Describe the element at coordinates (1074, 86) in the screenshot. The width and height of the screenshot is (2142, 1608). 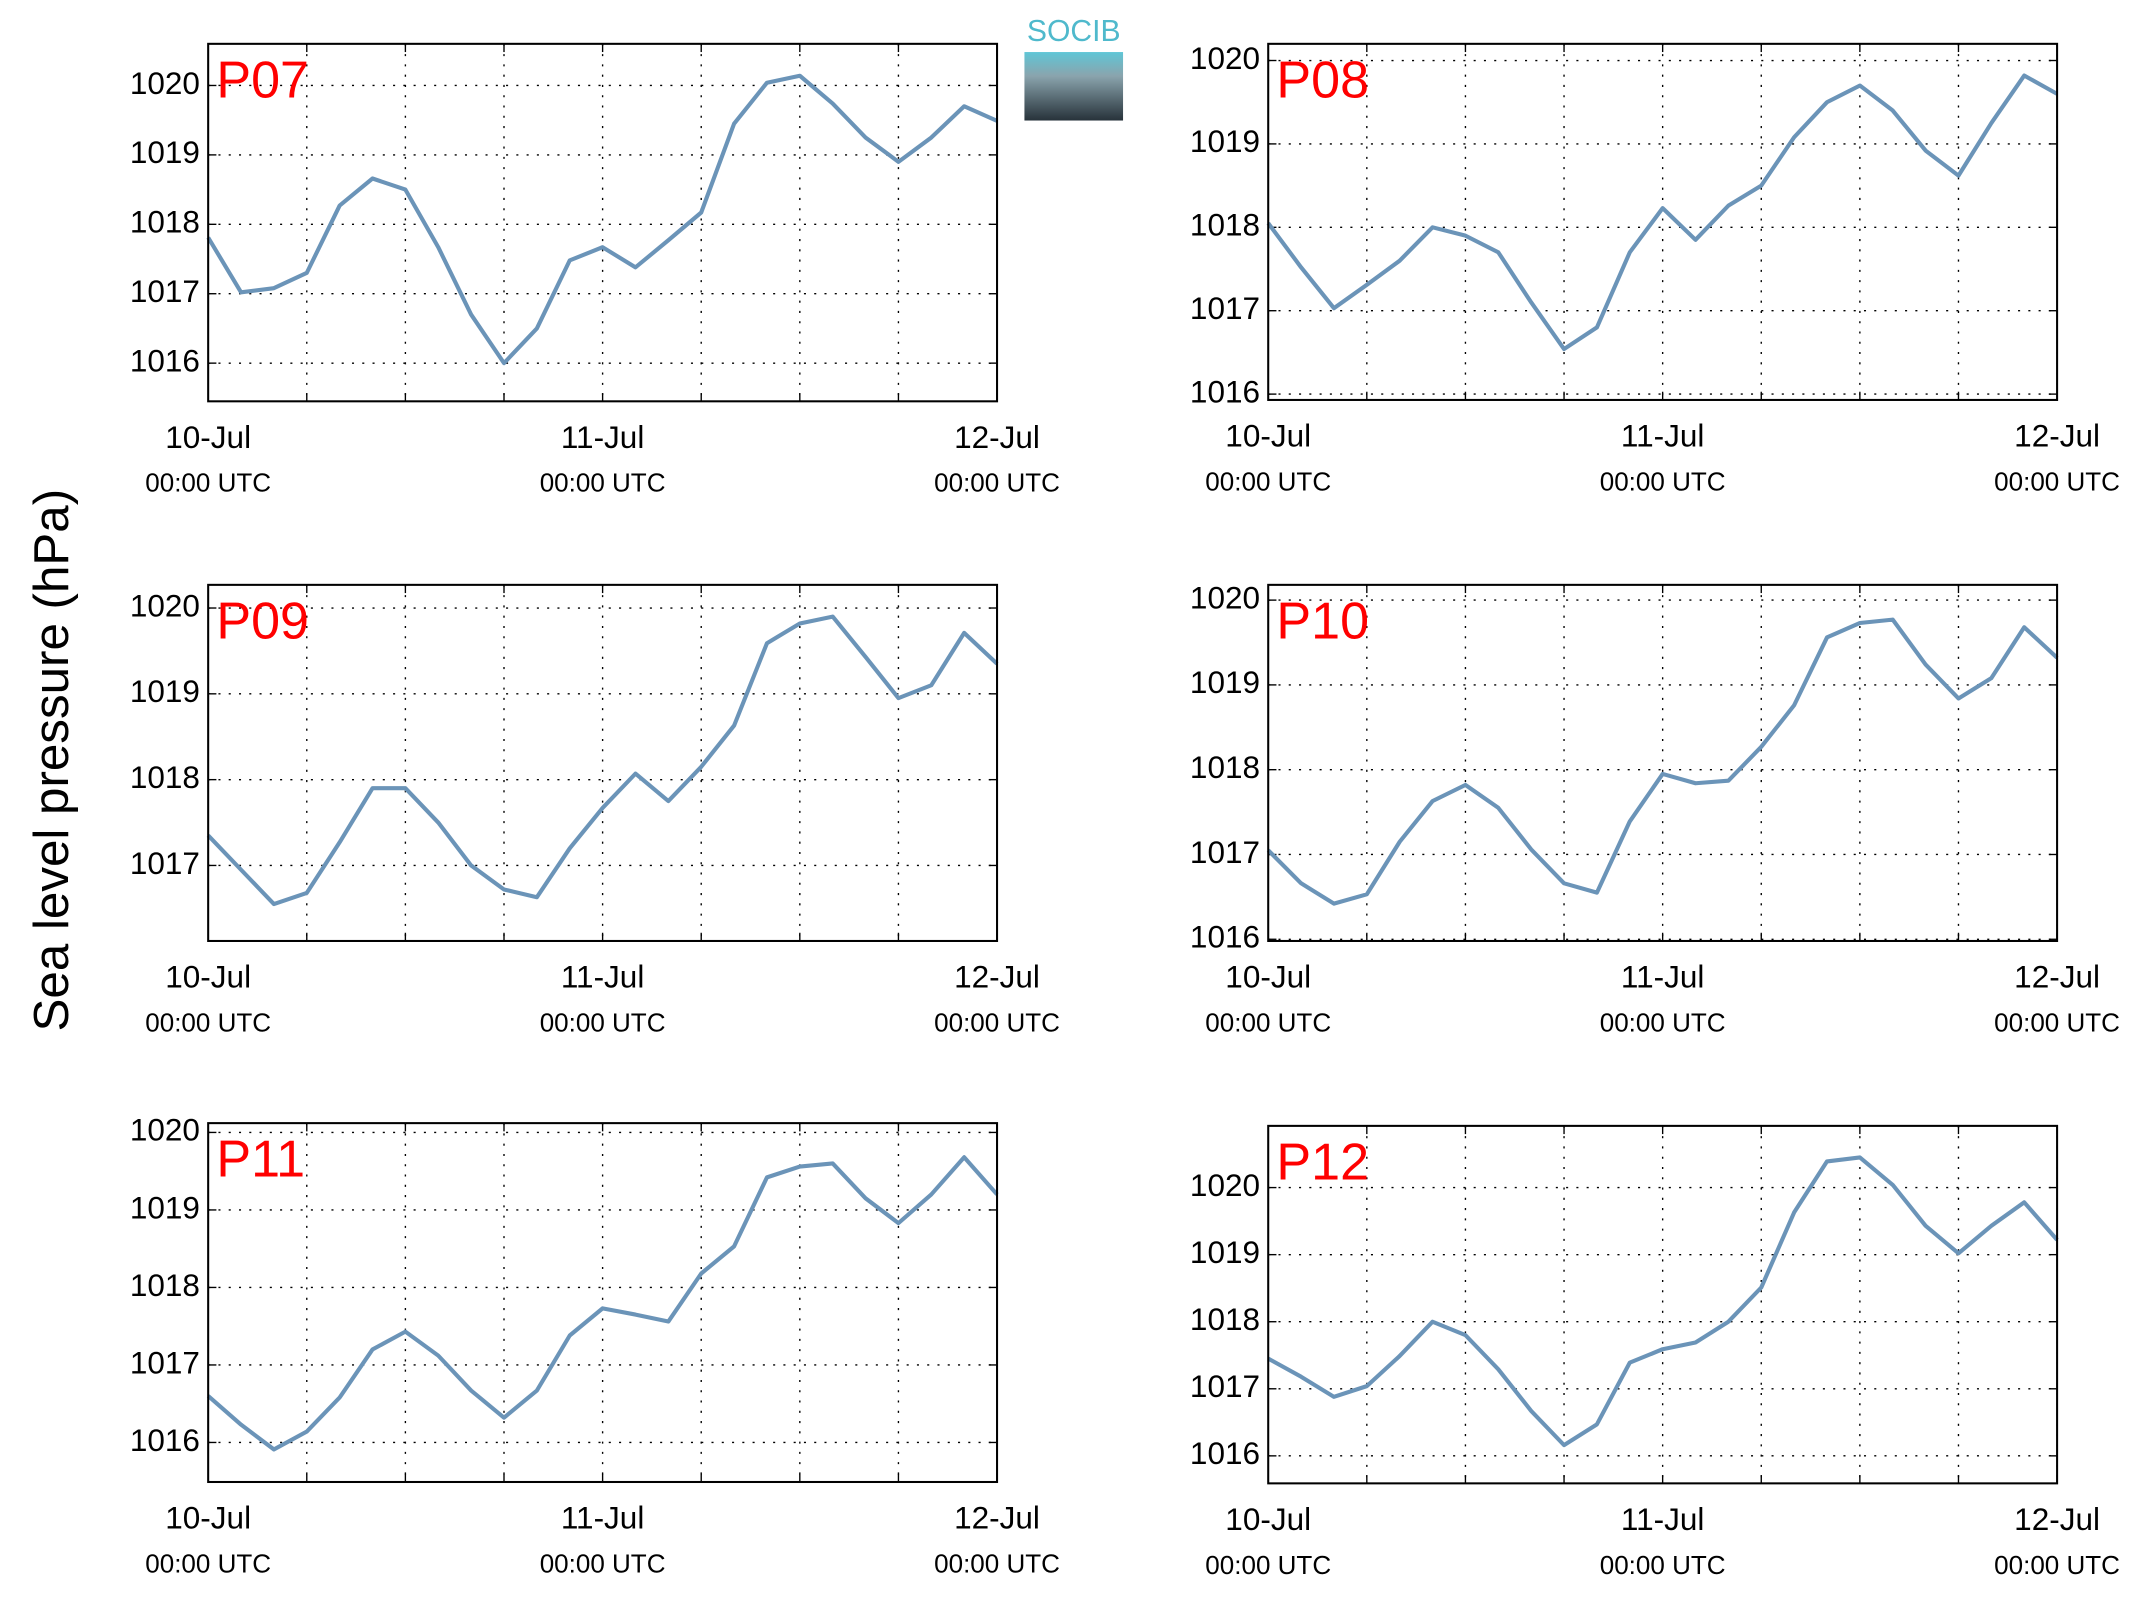
I see `logo-block` at that location.